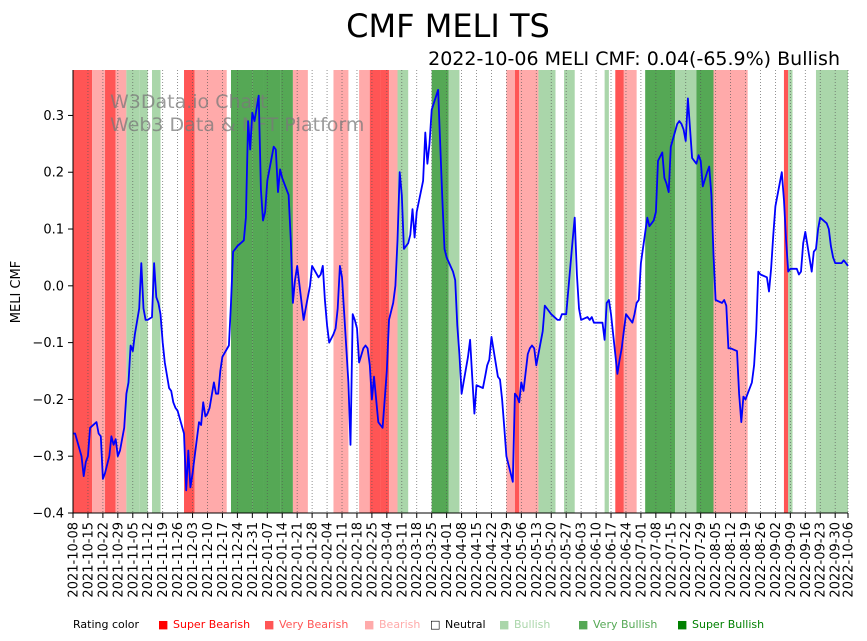  What do you see at coordinates (448, 26) in the screenshot?
I see `chart-title: CMF MELI TS` at bounding box center [448, 26].